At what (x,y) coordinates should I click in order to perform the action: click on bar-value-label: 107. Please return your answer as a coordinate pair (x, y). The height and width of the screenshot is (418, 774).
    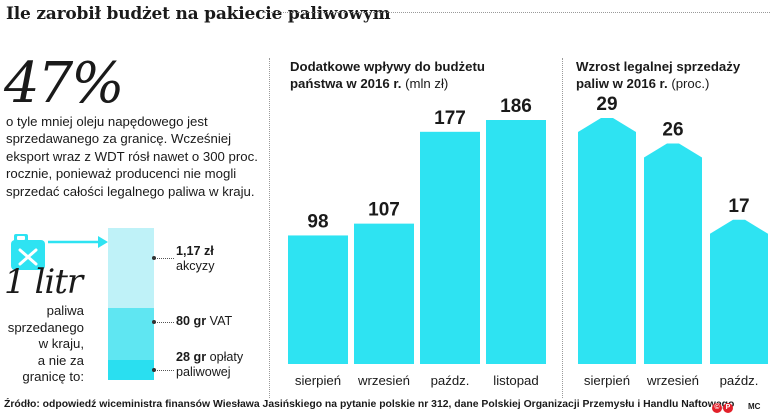
    Looking at the image, I should click on (384, 210).